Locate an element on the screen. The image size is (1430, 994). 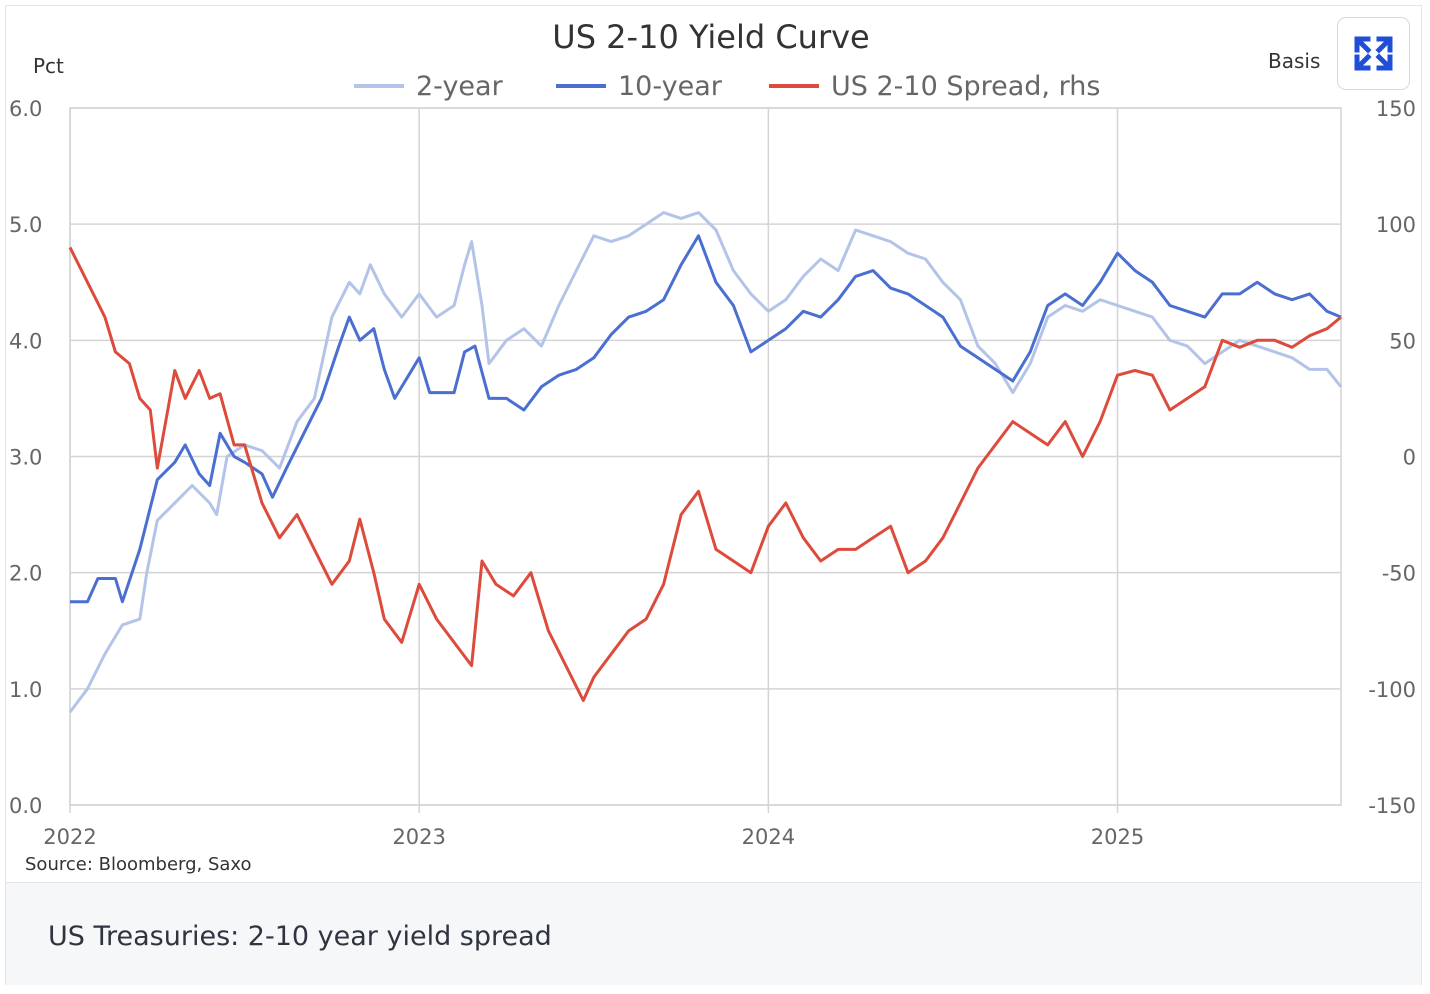
y-tick-right: 150 is located at coordinates (1396, 109).